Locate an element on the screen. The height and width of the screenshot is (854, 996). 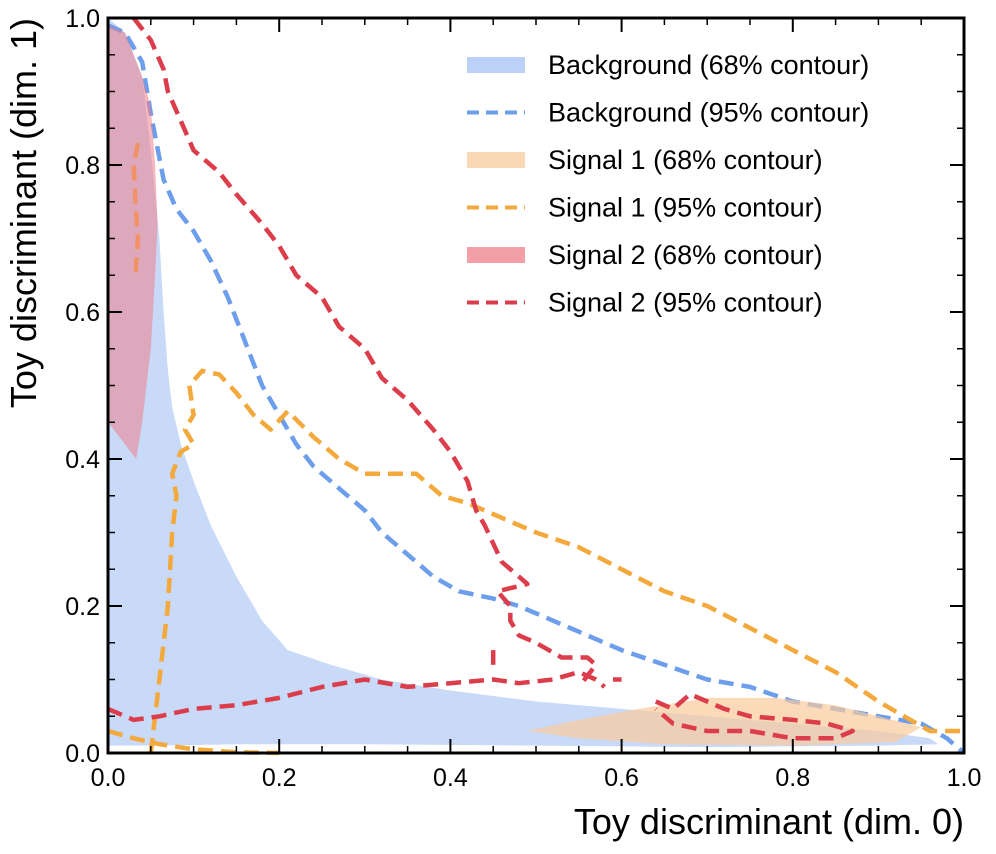
legend-item-signal-2-95-contour: Signal 2 (95% contour) is located at coordinates (645, 303).